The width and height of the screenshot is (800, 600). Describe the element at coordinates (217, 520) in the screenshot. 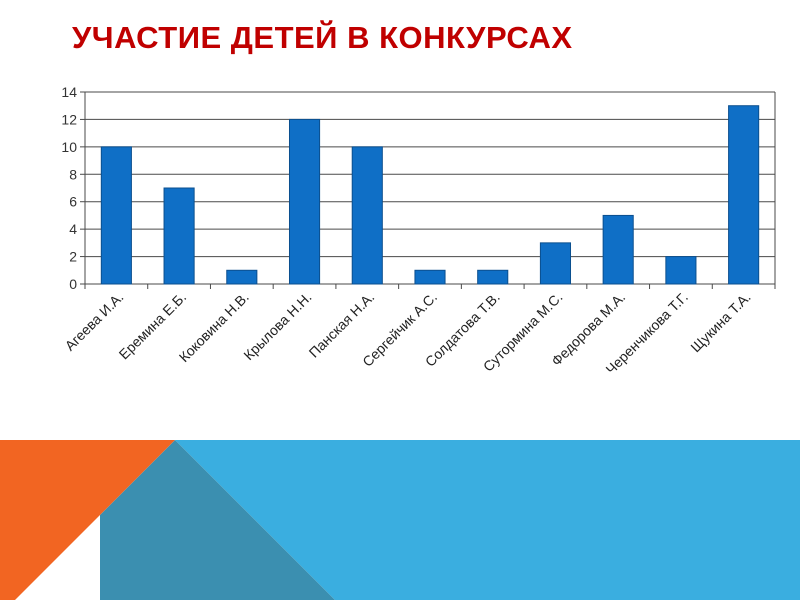

I see `footer-teal-shape` at that location.